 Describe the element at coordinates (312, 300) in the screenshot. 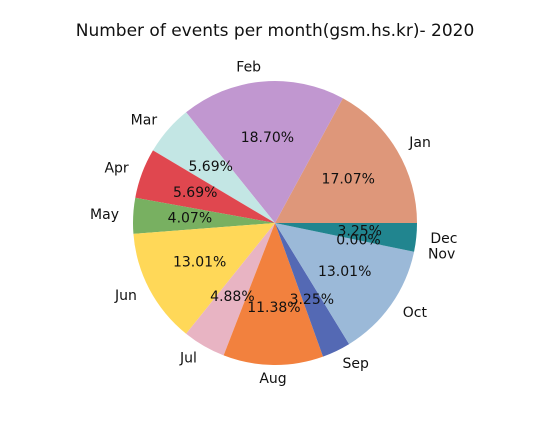

I see `percent-label-sep: 3.25%` at that location.